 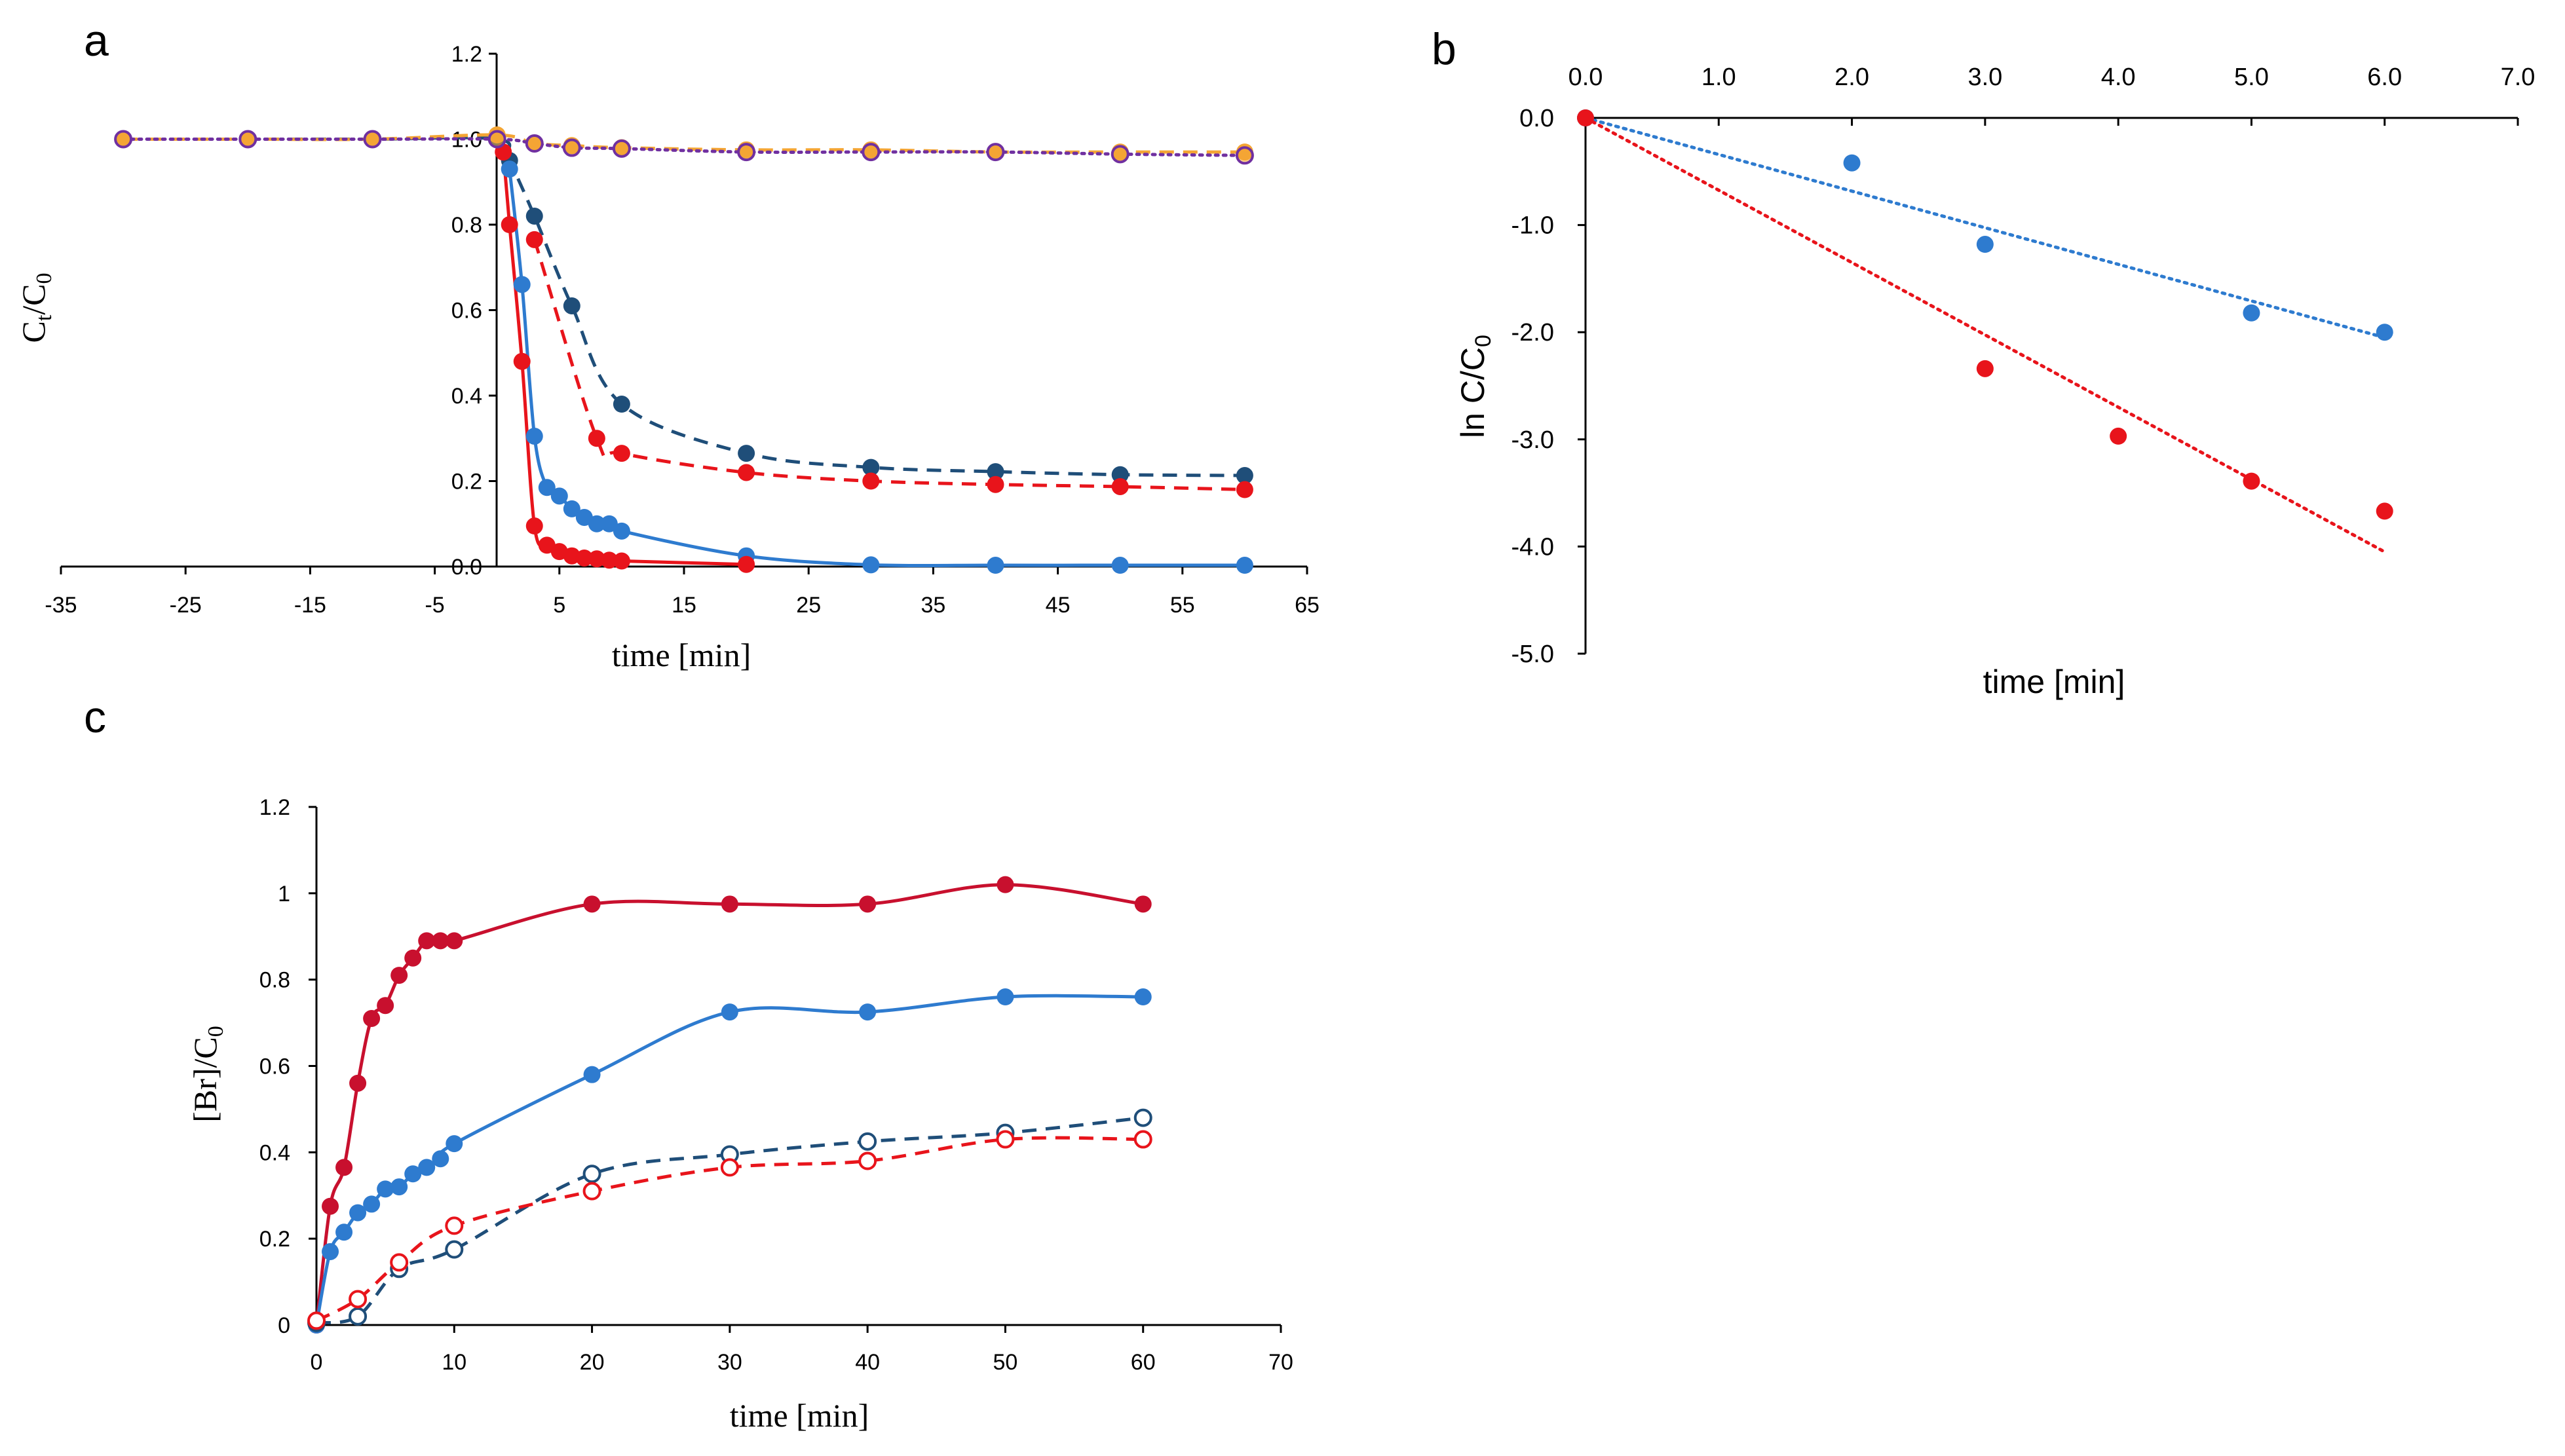 What do you see at coordinates (1532, 440) in the screenshot?
I see `y-tick-label-b: -3.0` at bounding box center [1532, 440].